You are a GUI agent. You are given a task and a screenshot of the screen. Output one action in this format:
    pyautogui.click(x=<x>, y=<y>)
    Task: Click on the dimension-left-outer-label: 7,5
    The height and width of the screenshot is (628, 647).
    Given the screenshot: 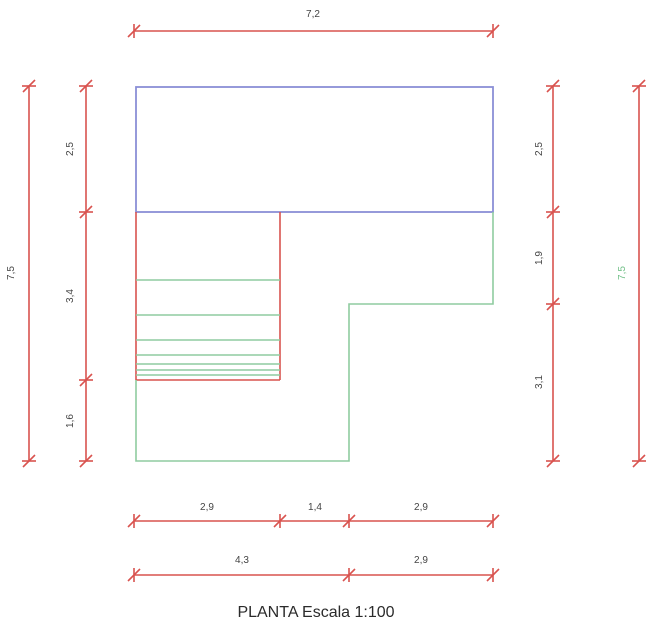 What is the action you would take?
    pyautogui.click(x=11, y=273)
    